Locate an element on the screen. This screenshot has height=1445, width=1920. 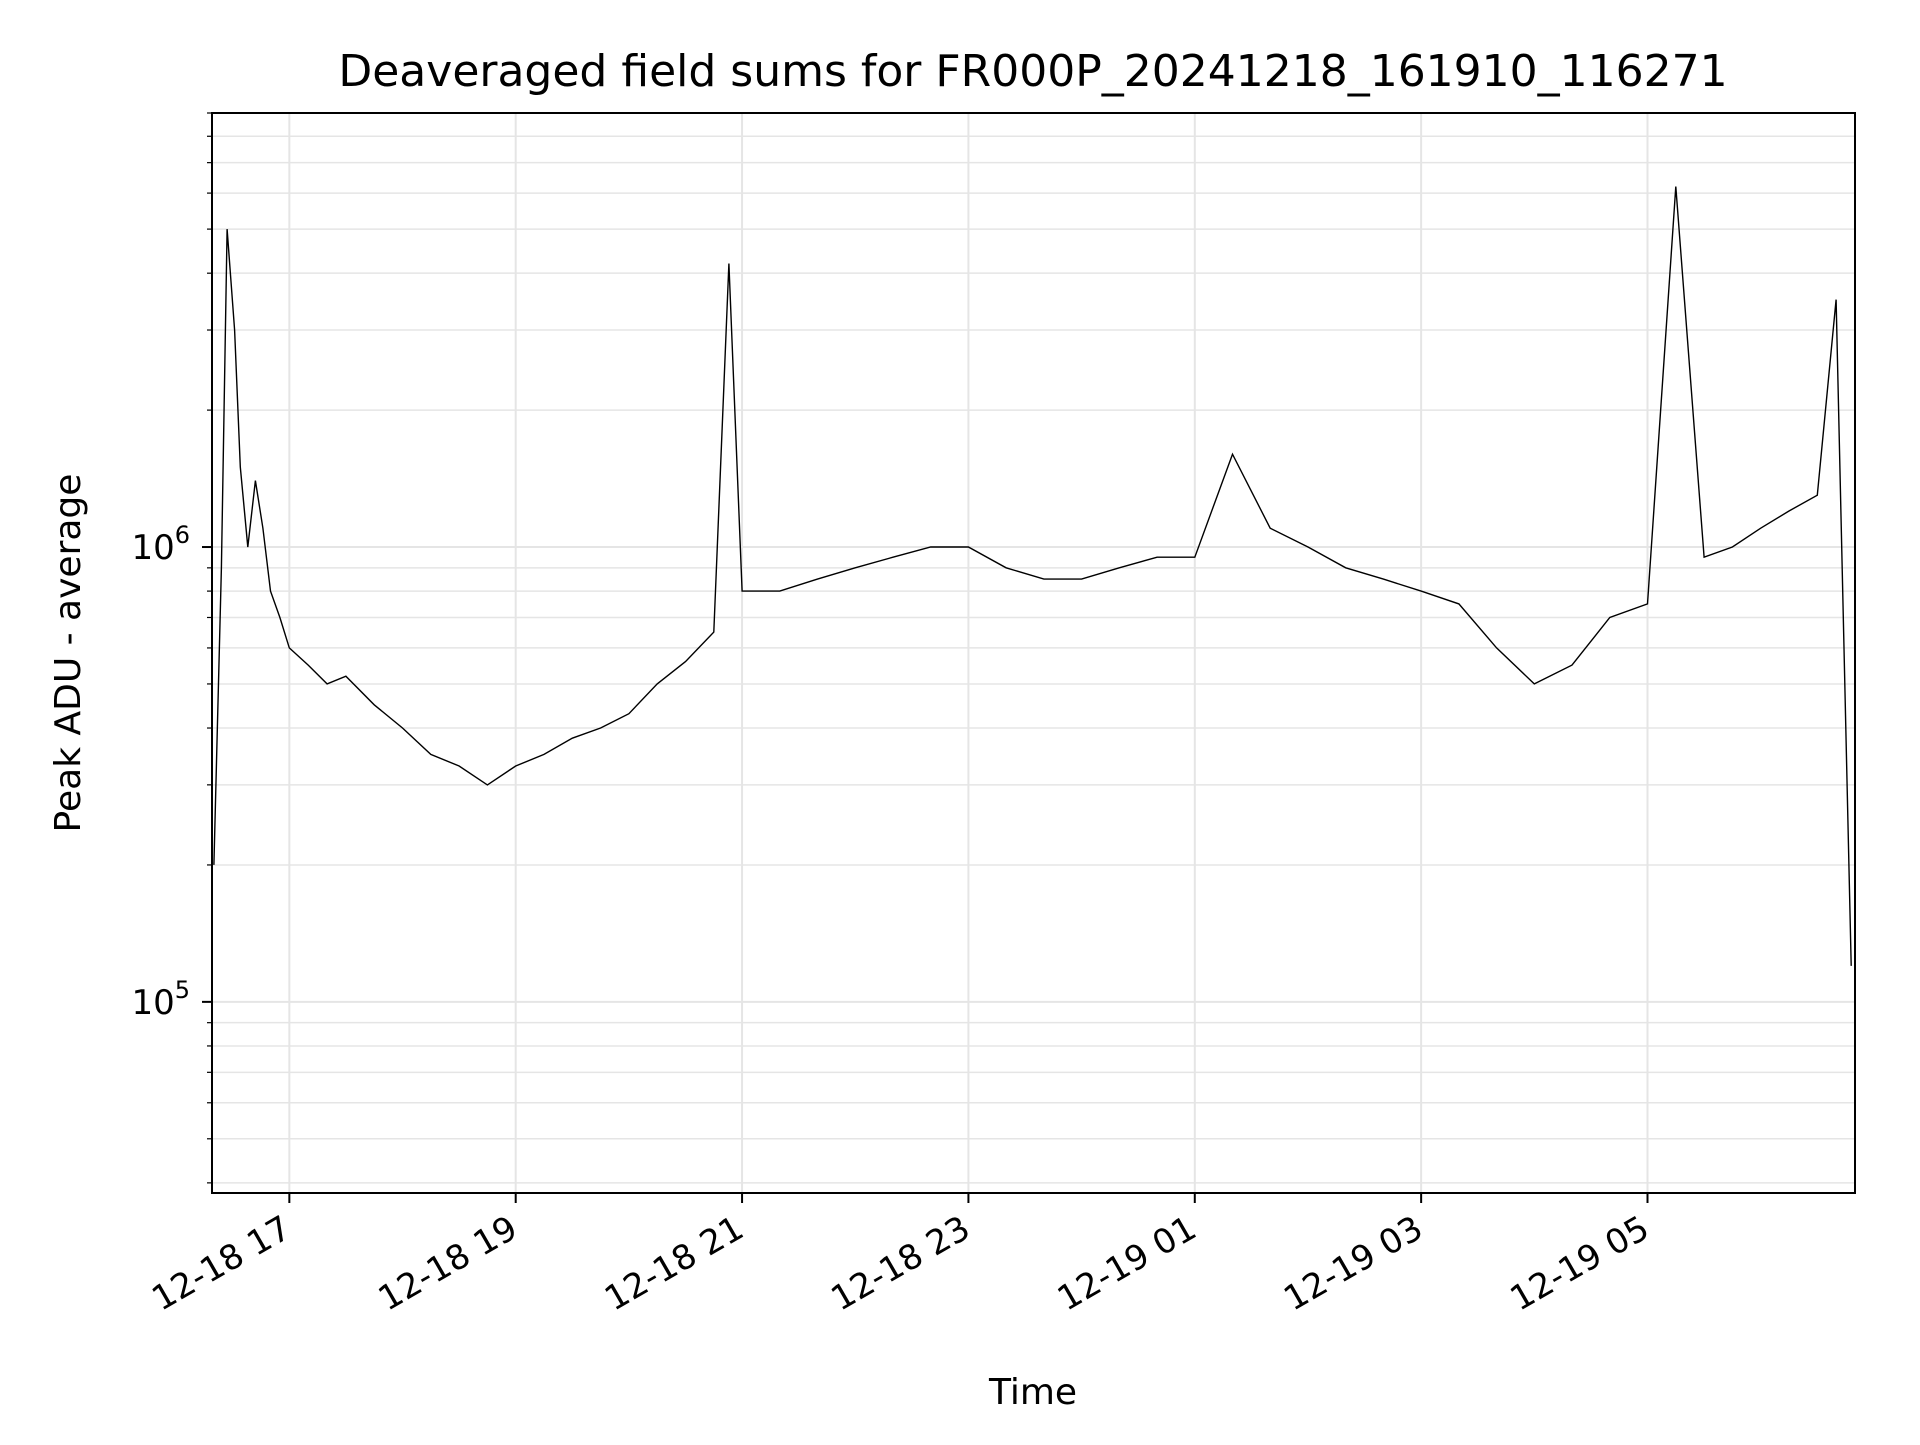
y-tick-label: 10⁵ is located at coordinates (160, 999).